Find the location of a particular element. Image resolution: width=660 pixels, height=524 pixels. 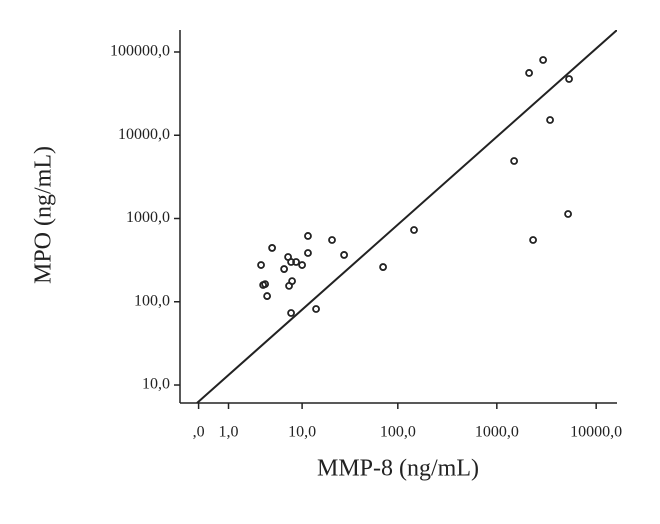

x-tick-label: 1,0 is located at coordinates (229, 432).